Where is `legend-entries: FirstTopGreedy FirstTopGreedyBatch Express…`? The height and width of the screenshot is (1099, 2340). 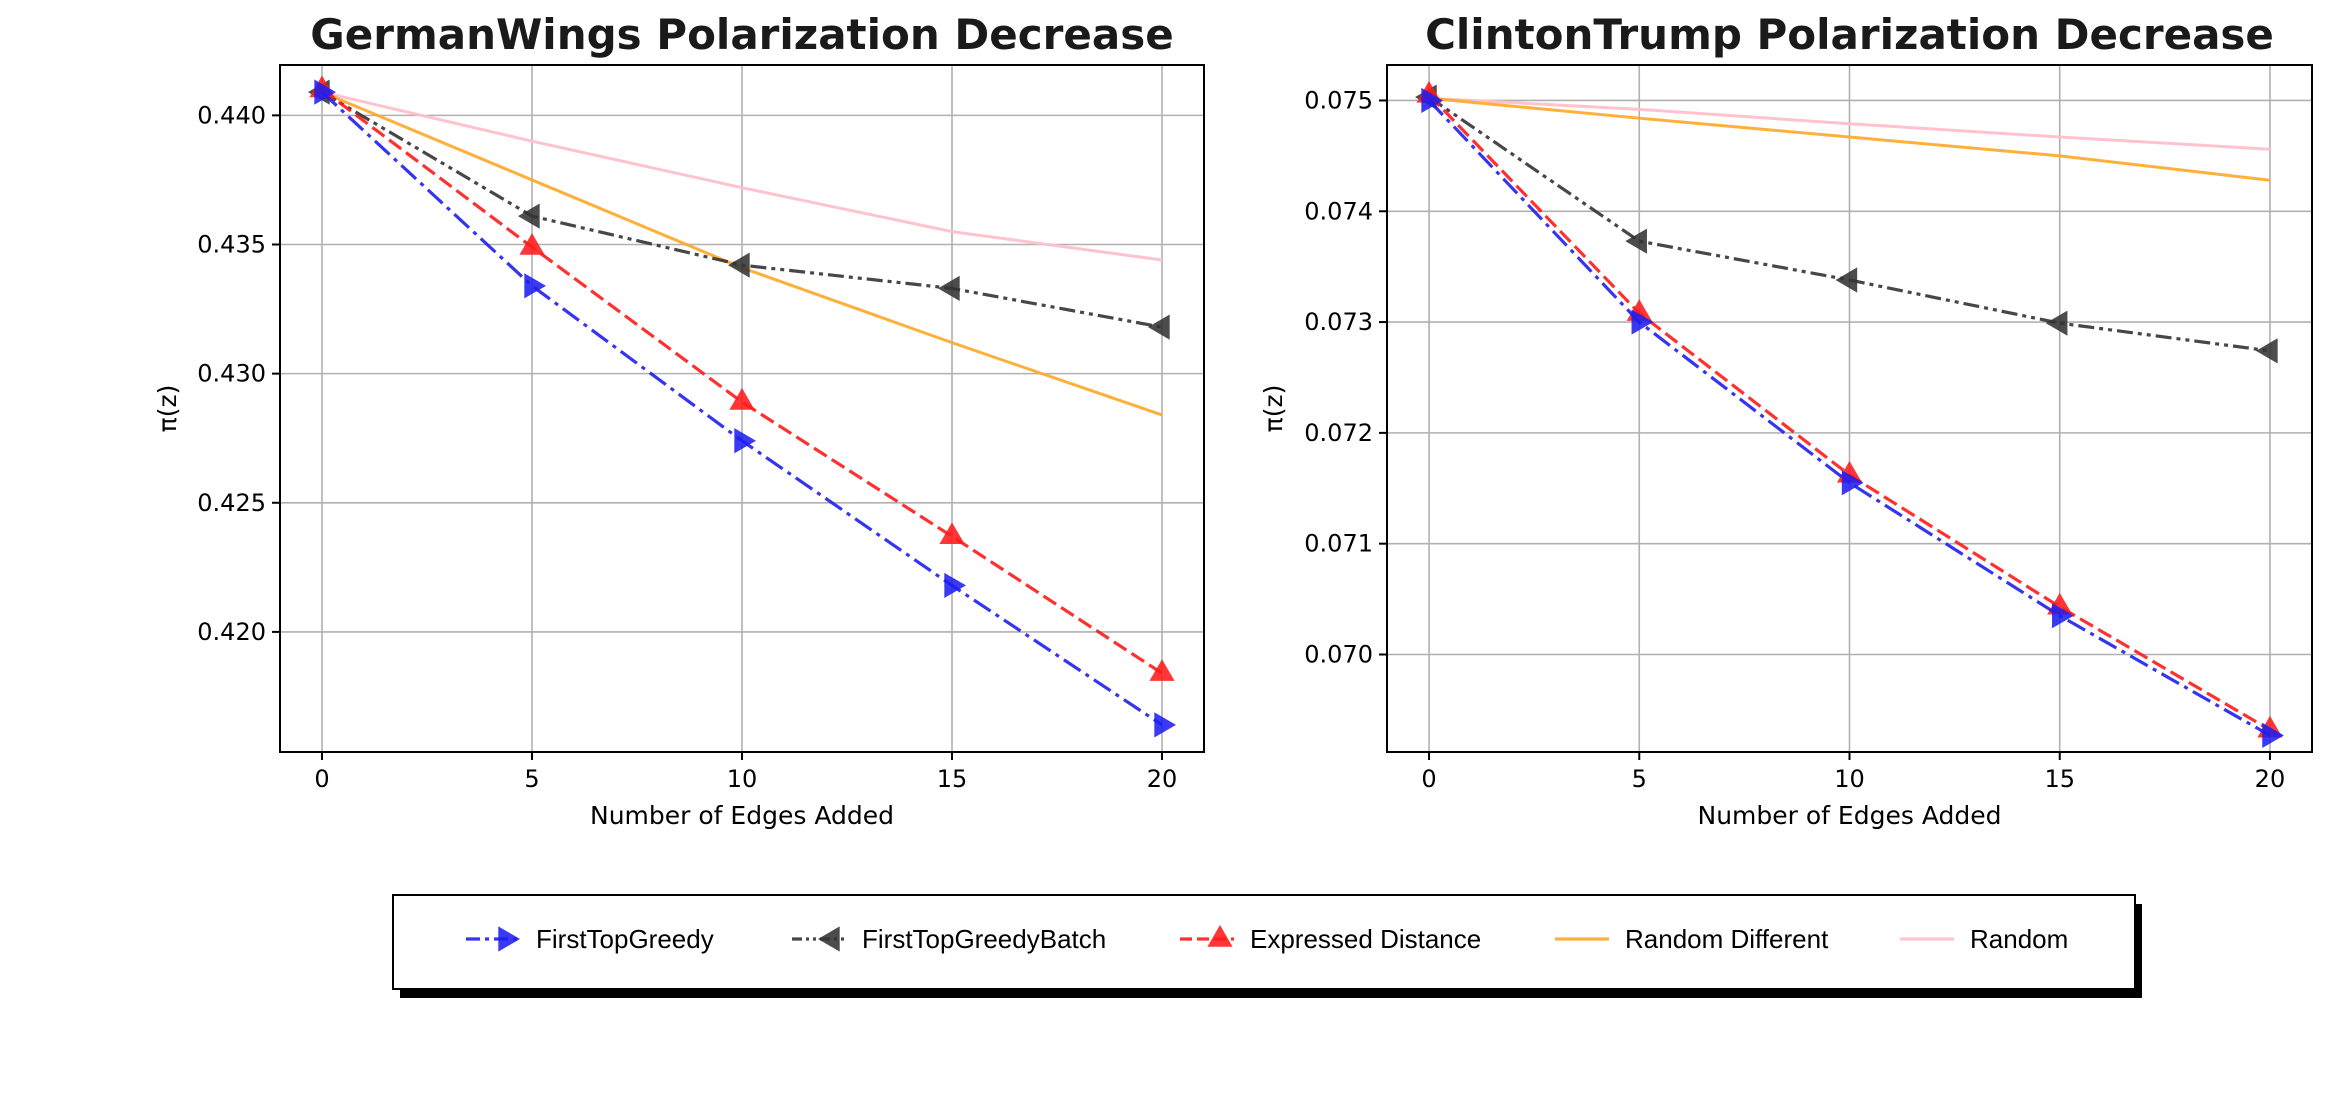
legend-entries: FirstTopGreedy FirstTopGreedyBatch Express… is located at coordinates (1267, 939).